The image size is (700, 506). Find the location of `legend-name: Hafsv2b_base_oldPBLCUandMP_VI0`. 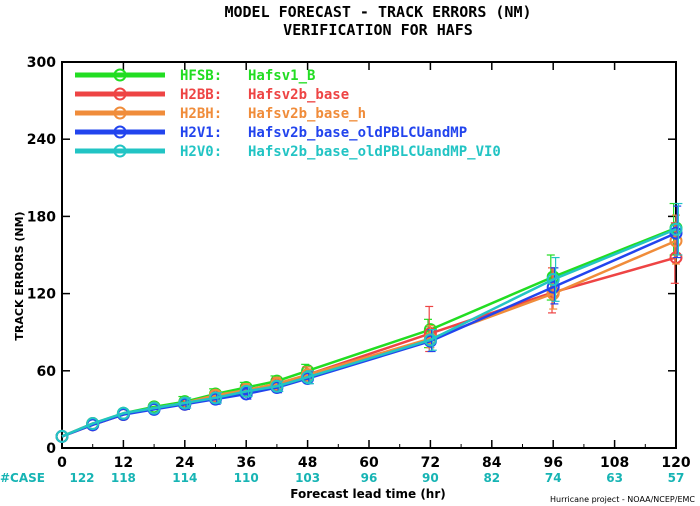

legend-name: Hafsv2b_base_oldPBLCUandMP_VI0 is located at coordinates (374, 152).